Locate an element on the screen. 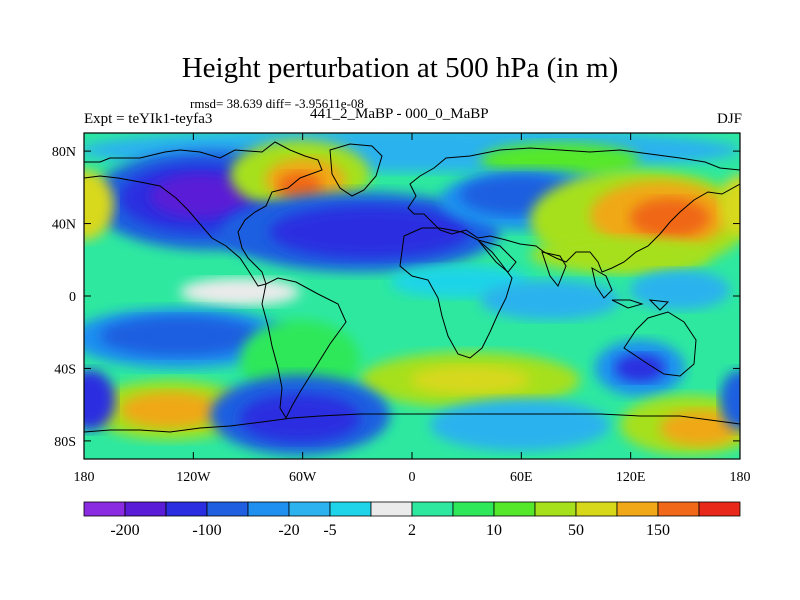 The image size is (800, 600). x-tick-label: 60E is located at coordinates (521, 477).